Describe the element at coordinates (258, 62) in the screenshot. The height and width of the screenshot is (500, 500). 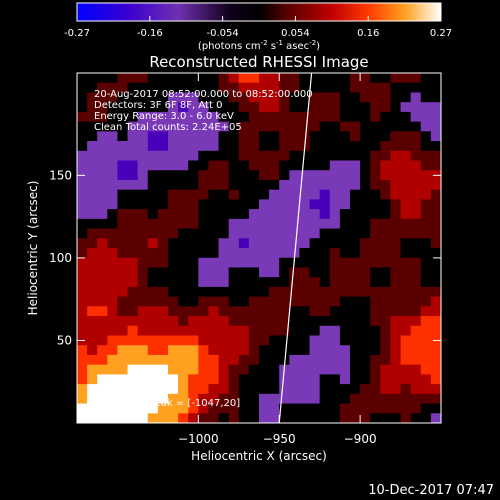
I see `chart-title: Reconstructed RHESSI Image` at that location.